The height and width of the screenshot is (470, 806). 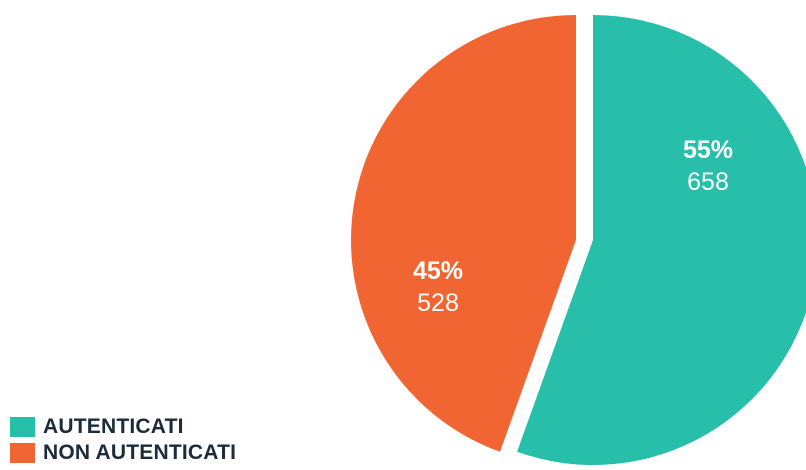 What do you see at coordinates (140, 452) in the screenshot?
I see `legend-label-non-autenticati: NON AUTENTICATI` at bounding box center [140, 452].